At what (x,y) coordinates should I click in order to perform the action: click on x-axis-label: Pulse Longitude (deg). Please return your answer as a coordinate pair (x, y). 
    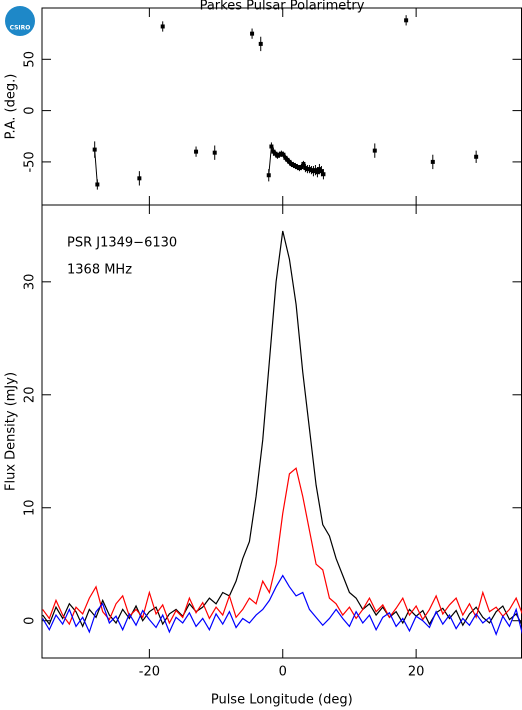
    Looking at the image, I should click on (282, 700).